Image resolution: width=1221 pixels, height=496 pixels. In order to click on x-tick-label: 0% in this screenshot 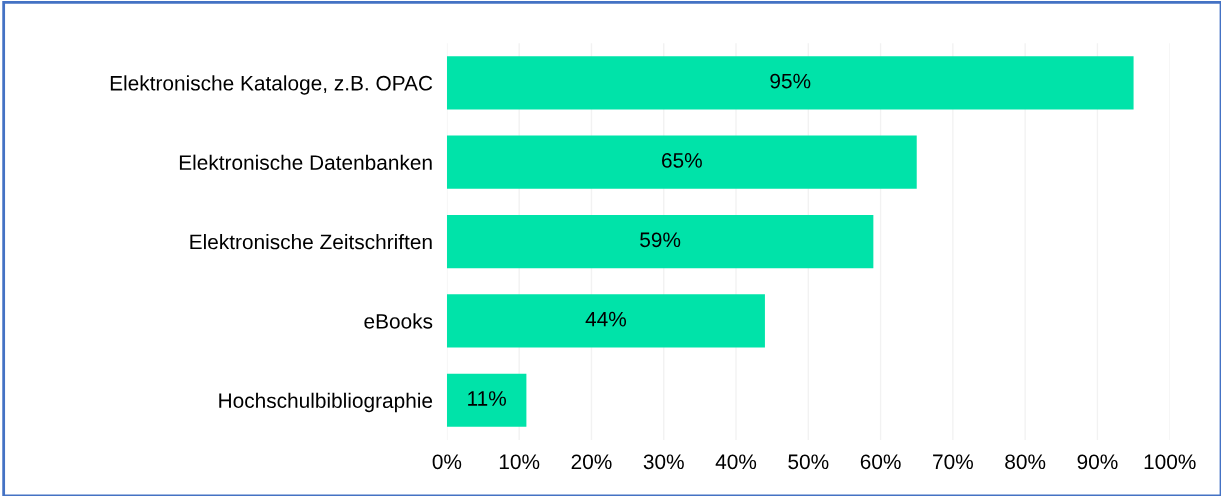, I will do `click(447, 462)`.